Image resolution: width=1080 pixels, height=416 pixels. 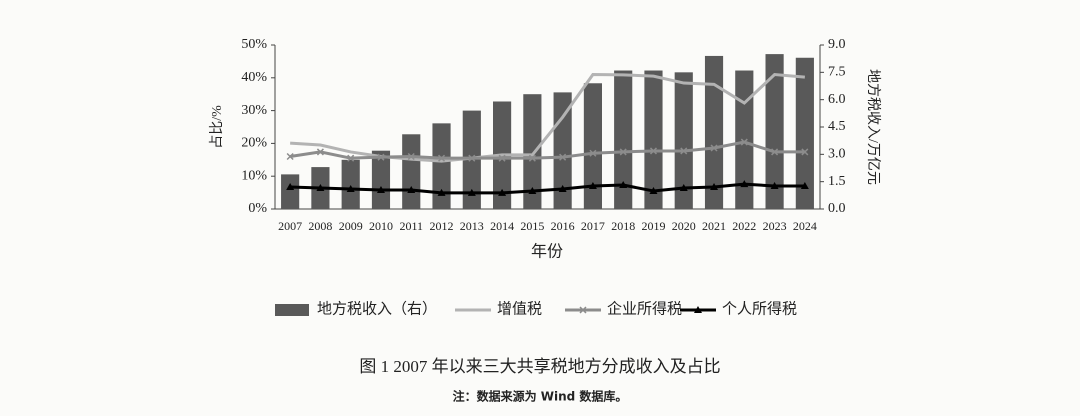 I want to click on note: 注：数据来源为 Wind 数据库。, so click(x=540, y=396).